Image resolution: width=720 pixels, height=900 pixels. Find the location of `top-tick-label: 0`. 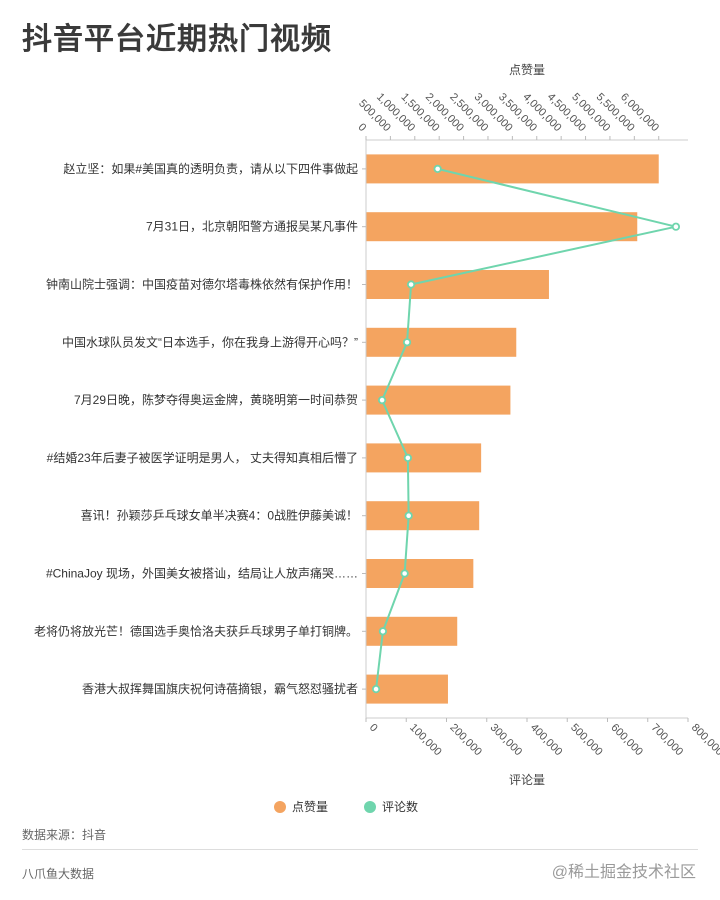

top-tick-label: 0 is located at coordinates (362, 127).